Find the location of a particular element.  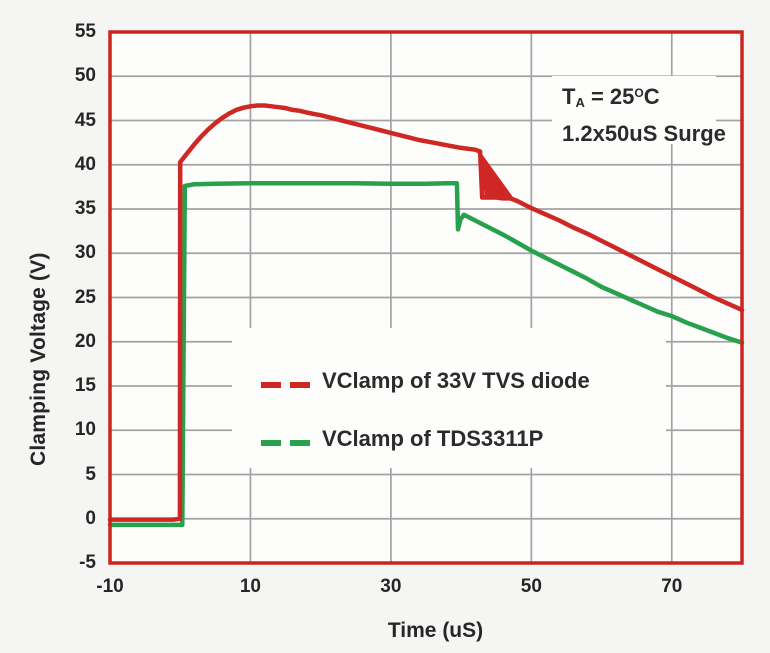

y-tick-label: -5 is located at coordinates (87, 562).